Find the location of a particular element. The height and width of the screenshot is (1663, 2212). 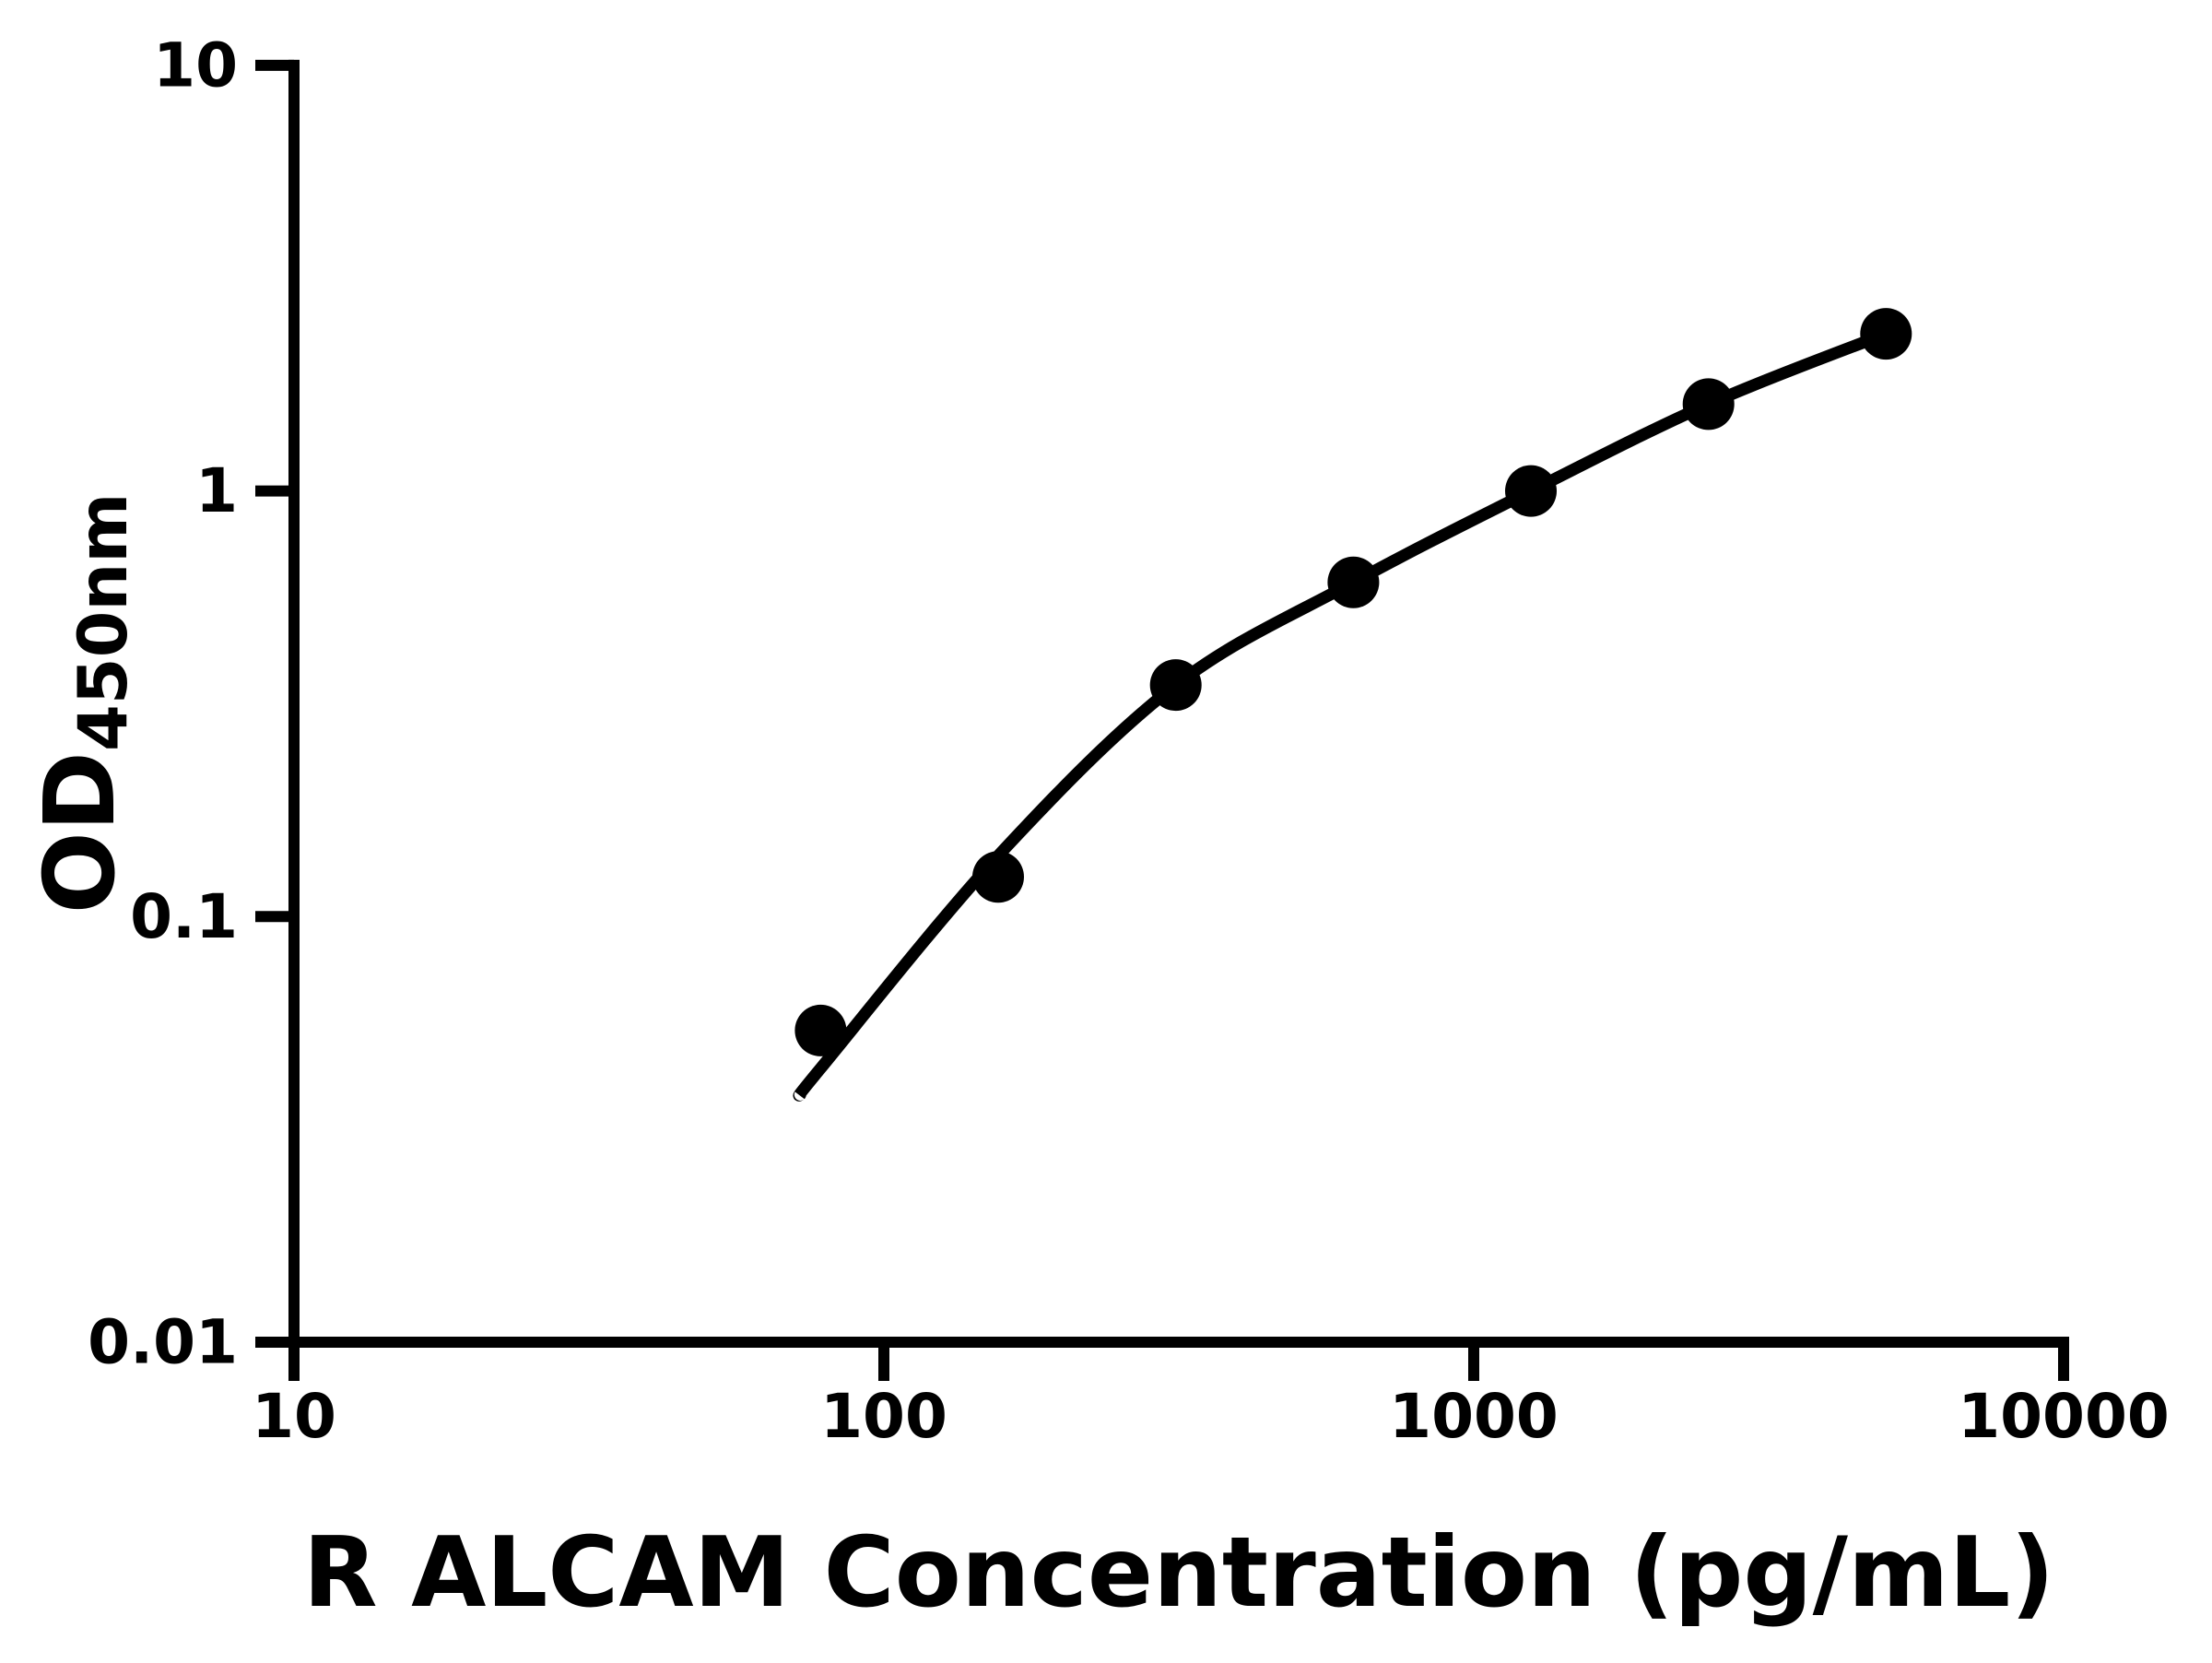

x-axis-title: R ALCAM Concentration (pg/mL) is located at coordinates (1179, 1572).